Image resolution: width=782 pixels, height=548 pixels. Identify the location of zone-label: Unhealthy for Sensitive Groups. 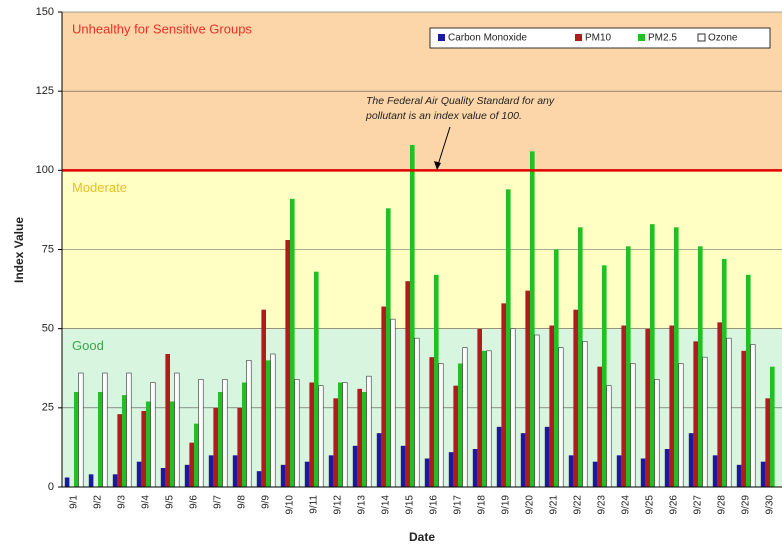
(162, 28).